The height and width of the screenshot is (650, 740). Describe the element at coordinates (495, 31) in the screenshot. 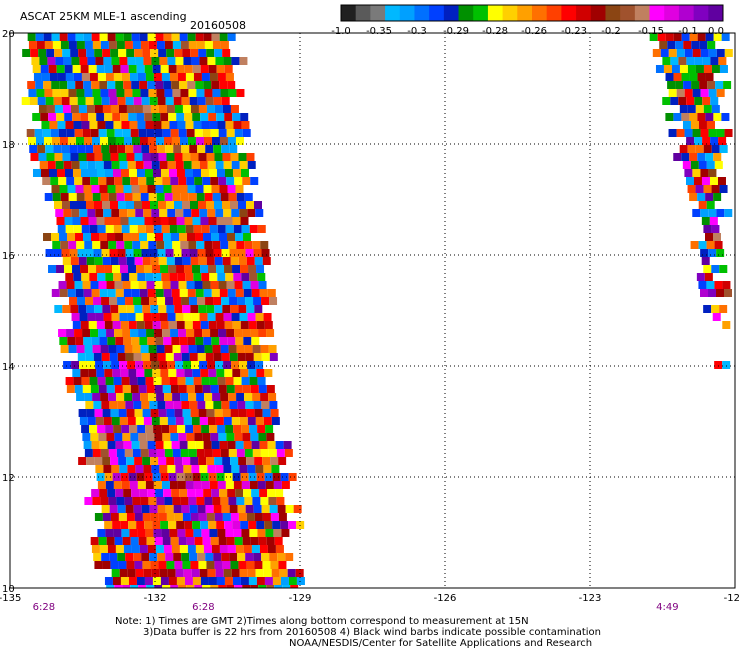

I see `colorbar-tick-label: -0.28` at that location.